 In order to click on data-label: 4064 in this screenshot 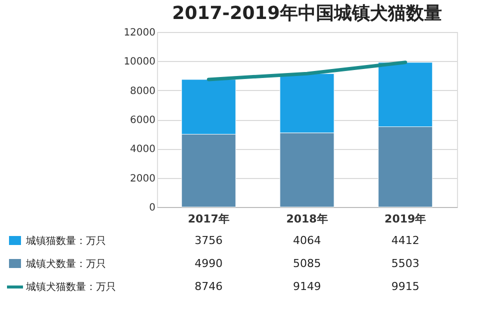, I will do `click(307, 240)`.